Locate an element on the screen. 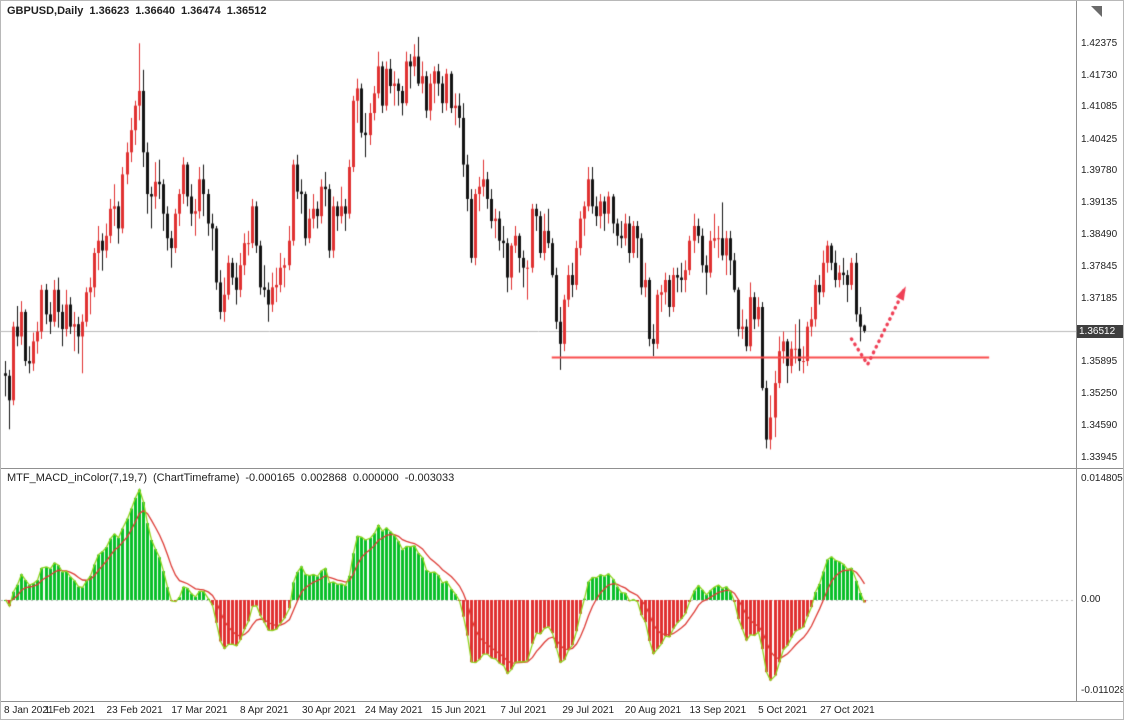 Image resolution: width=1124 pixels, height=720 pixels. macd-zero-label: 0.00 is located at coordinates (1091, 599).